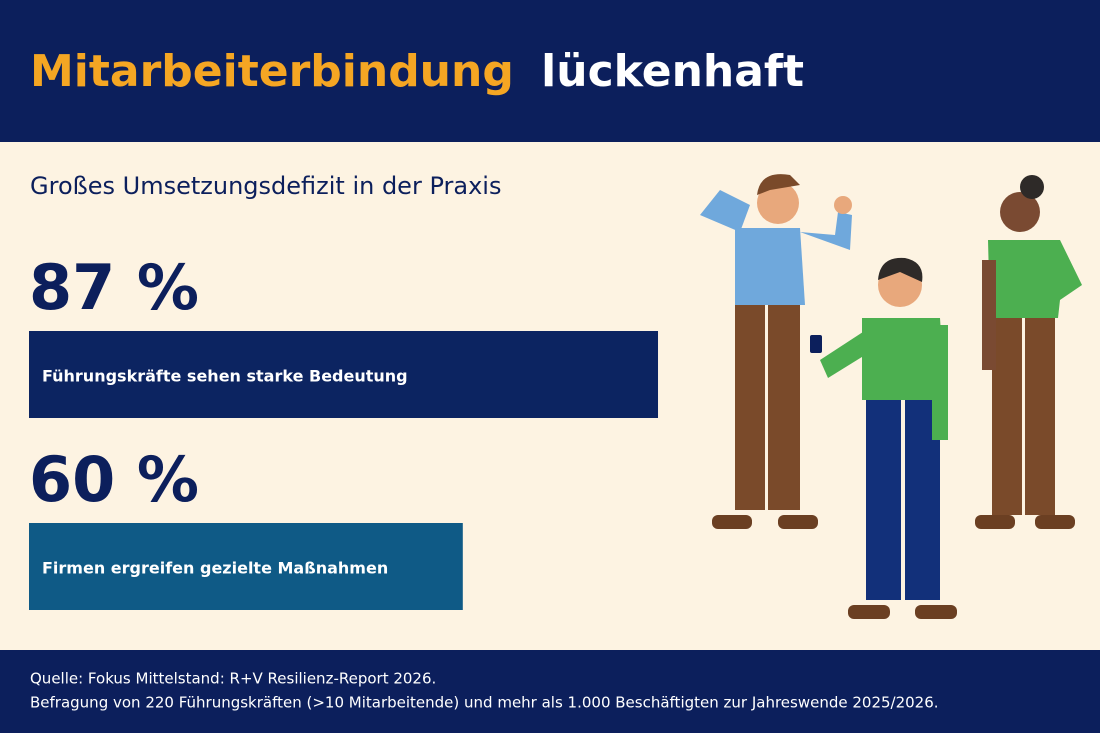 The image size is (1100, 733). I want to click on value-label: 87 %, so click(114, 287).